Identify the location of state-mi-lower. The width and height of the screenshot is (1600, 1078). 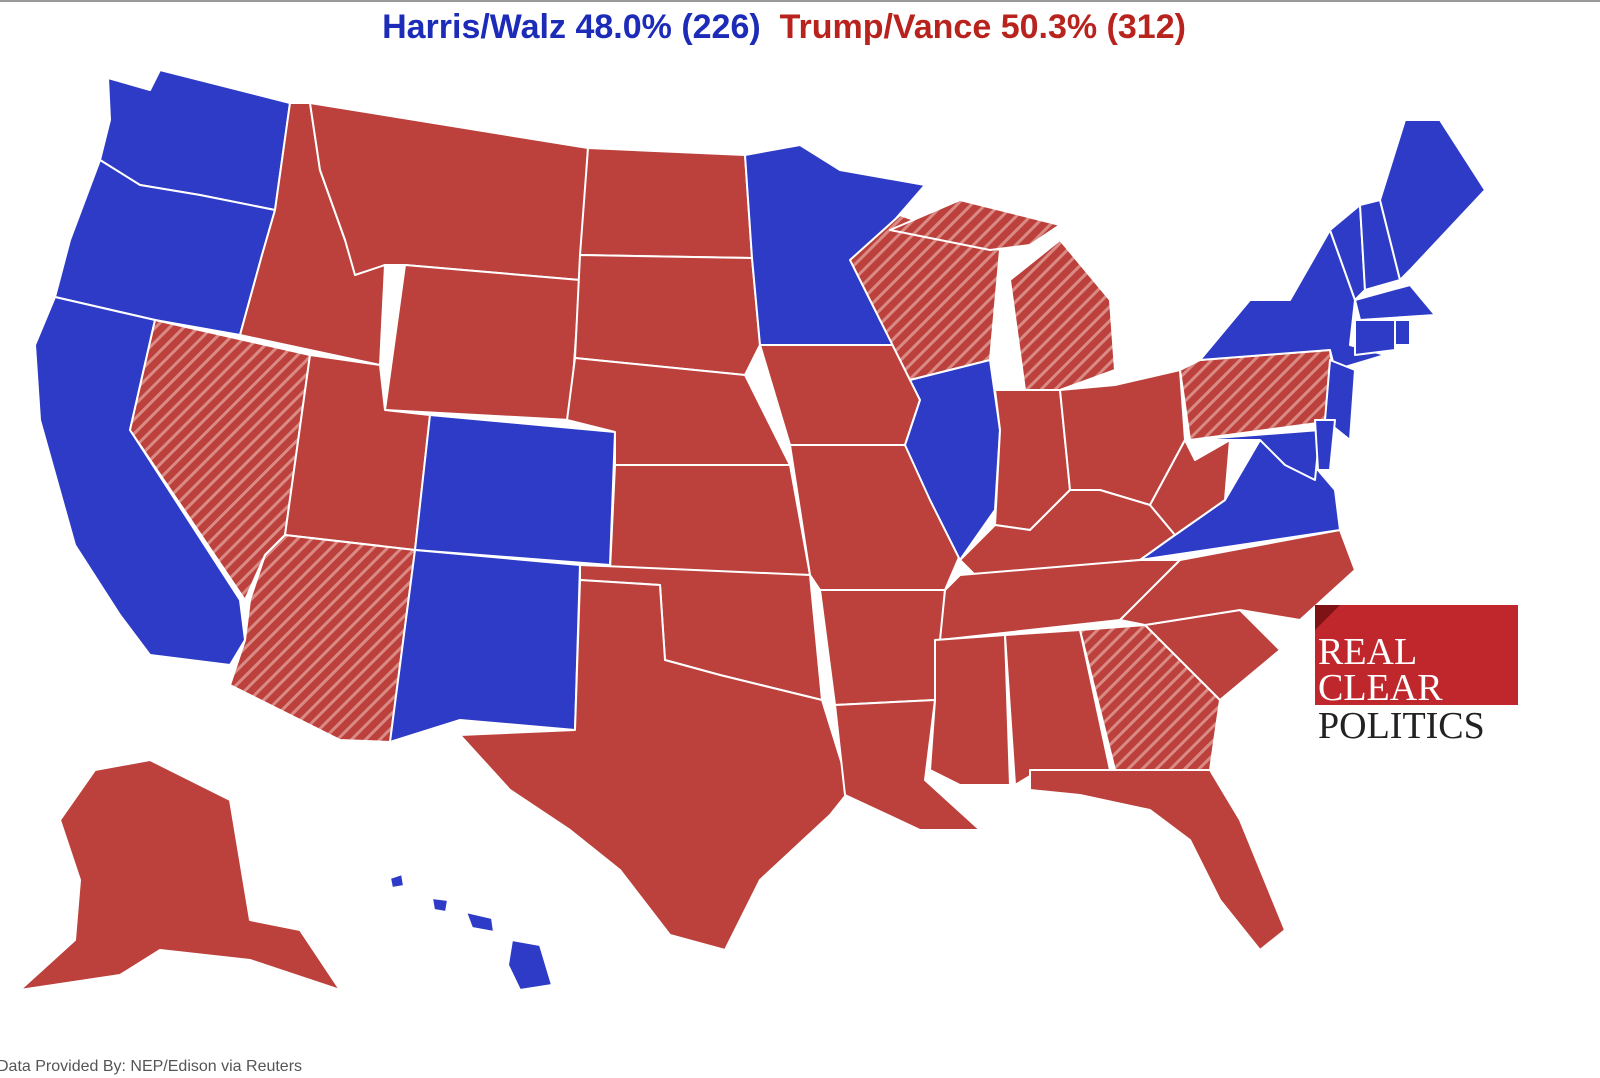
(1062, 315).